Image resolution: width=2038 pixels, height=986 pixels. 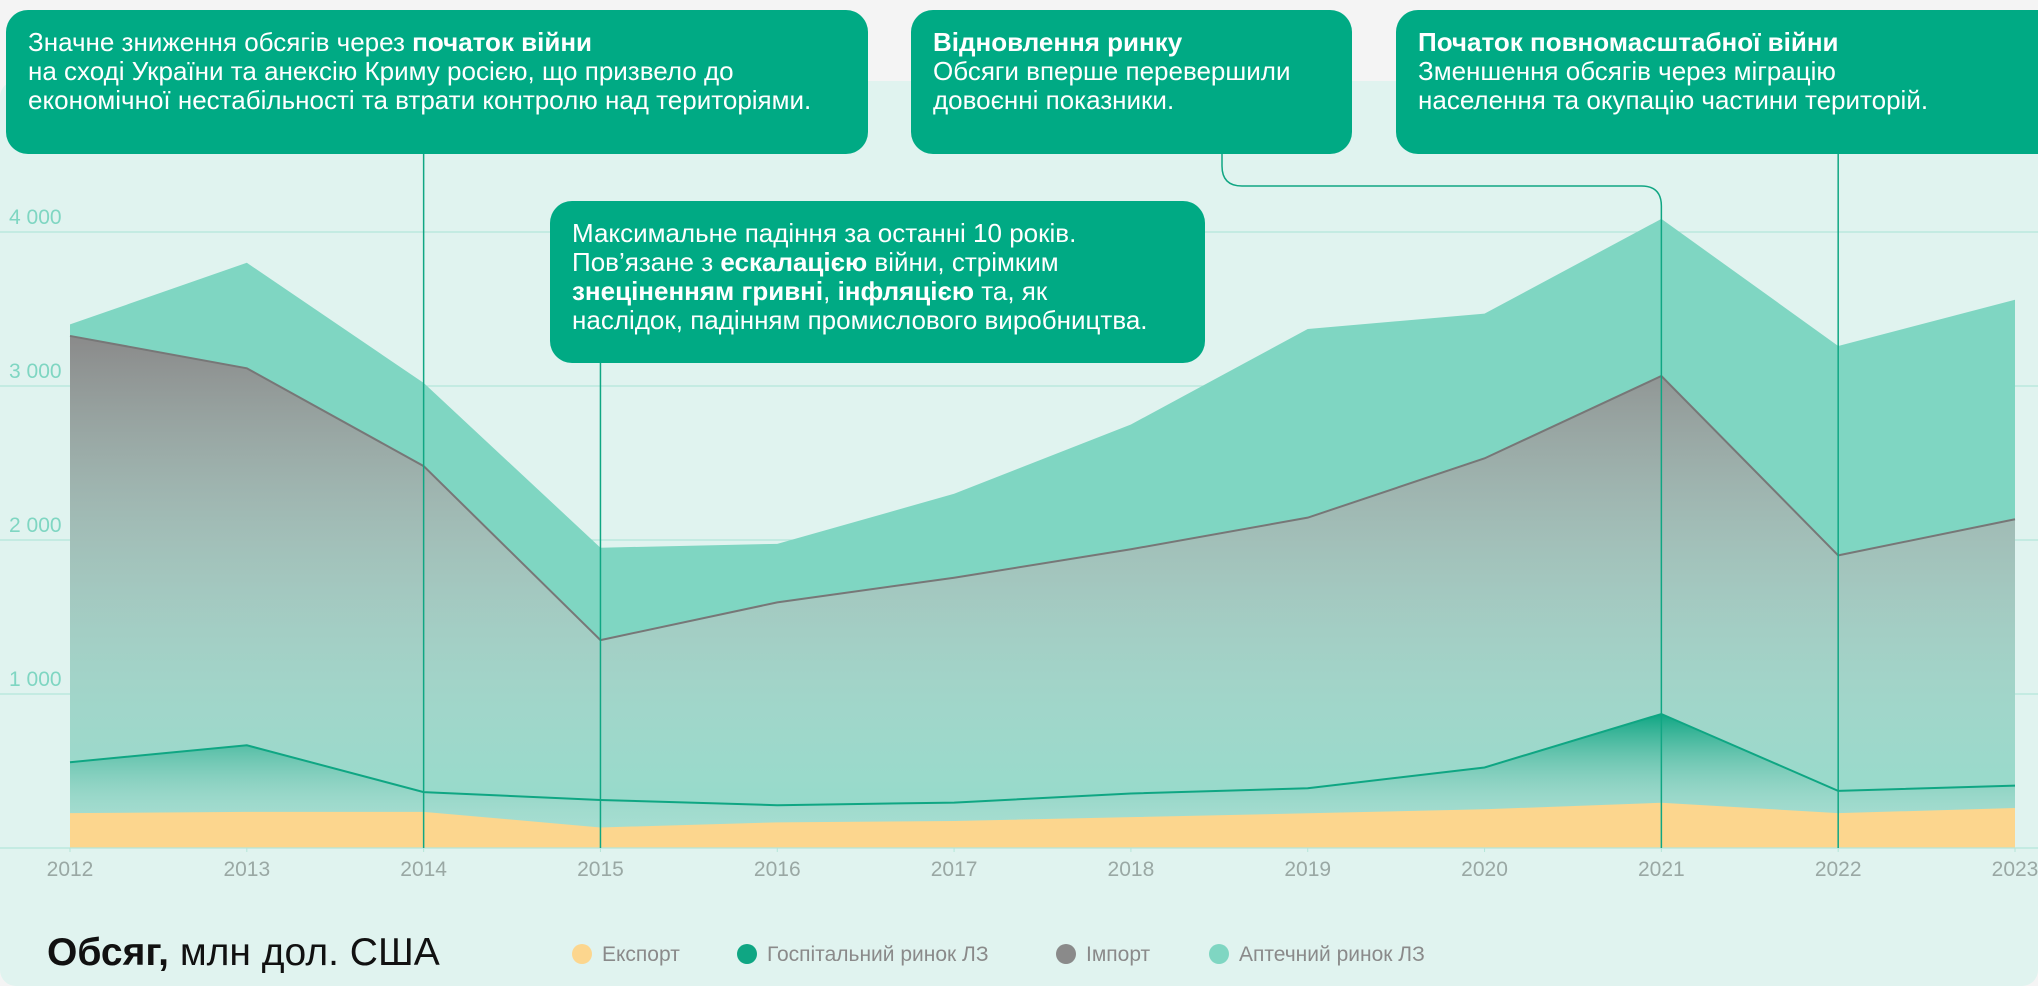 I want to click on annotation-line: Пов’язане з ескалацією війни, стрімким, so click(x=815, y=262).